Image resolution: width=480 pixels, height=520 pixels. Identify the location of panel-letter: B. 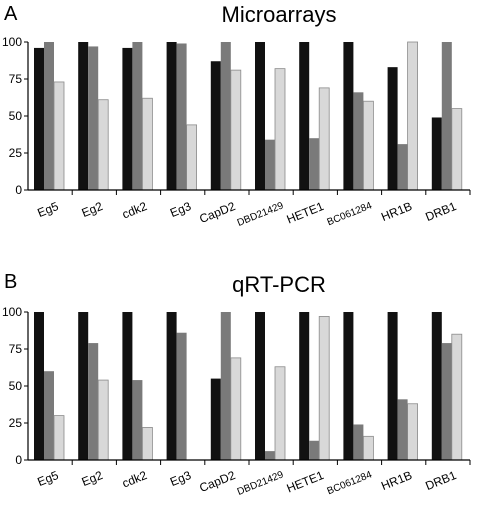
(10, 282).